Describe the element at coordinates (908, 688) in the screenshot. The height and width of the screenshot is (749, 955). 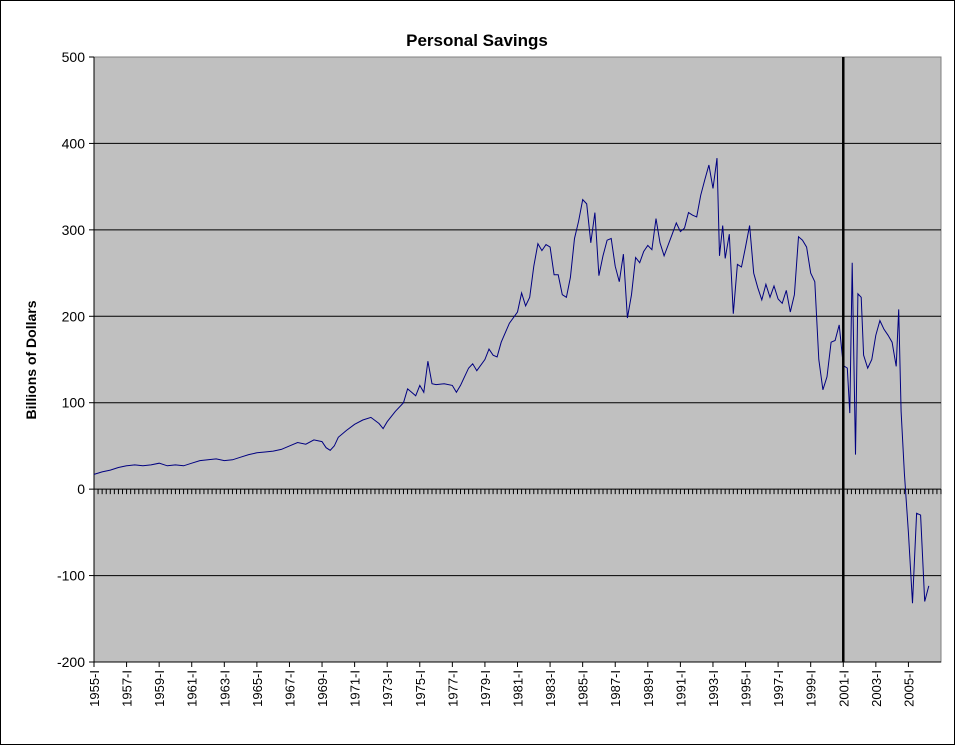
I see `x-tick-label: 2005-I` at that location.